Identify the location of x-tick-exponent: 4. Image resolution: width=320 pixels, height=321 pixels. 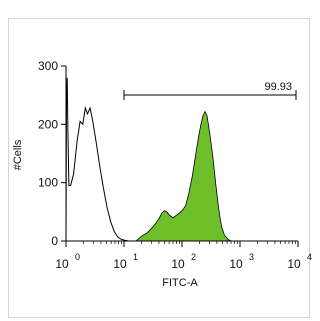
(309, 257).